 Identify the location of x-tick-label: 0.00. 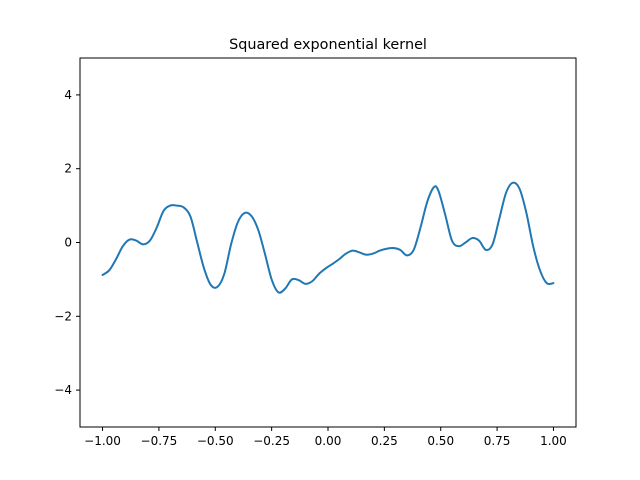
(328, 441).